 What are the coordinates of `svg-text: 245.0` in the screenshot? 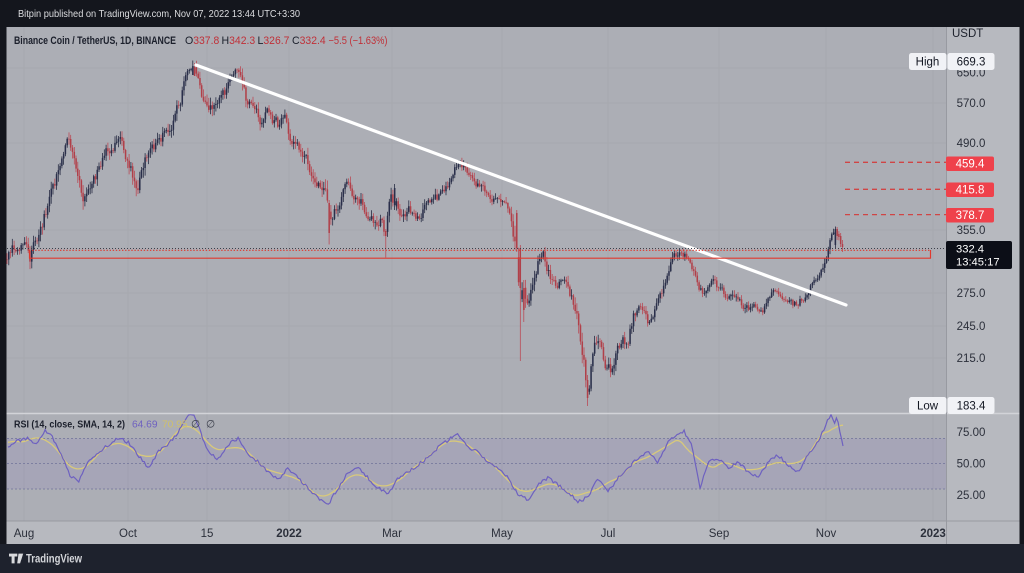 It's located at (971, 327).